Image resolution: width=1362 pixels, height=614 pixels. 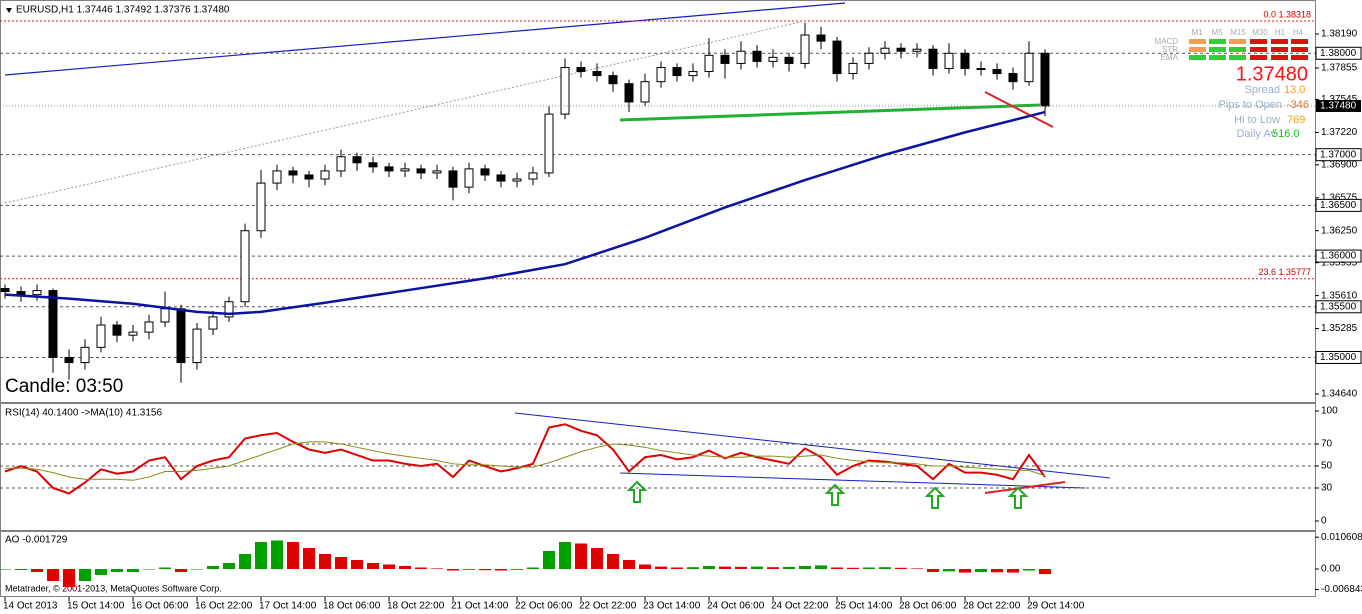 I want to click on timeframe: M30, so click(x=1260, y=32).